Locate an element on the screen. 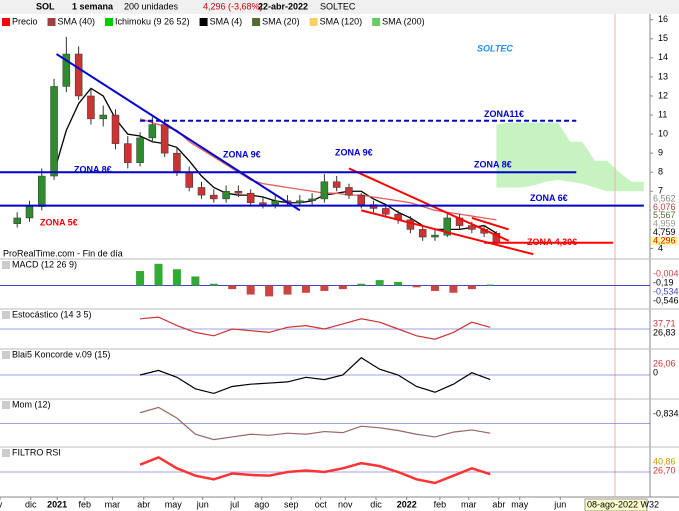  panel-title: FILTRO RSI is located at coordinates (36, 452).